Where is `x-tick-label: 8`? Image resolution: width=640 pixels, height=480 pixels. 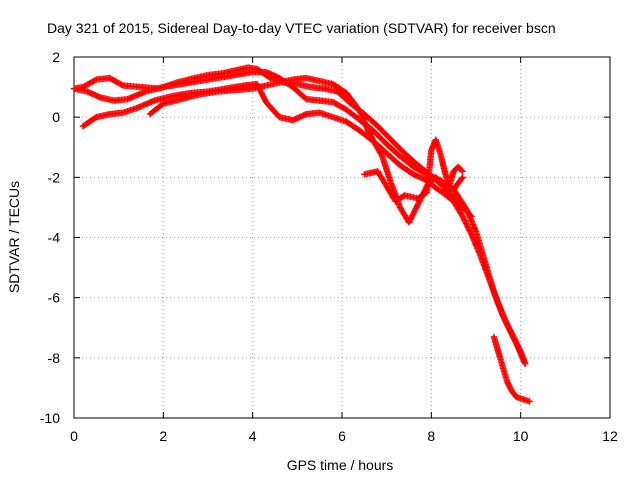 x-tick-label: 8 is located at coordinates (431, 436).